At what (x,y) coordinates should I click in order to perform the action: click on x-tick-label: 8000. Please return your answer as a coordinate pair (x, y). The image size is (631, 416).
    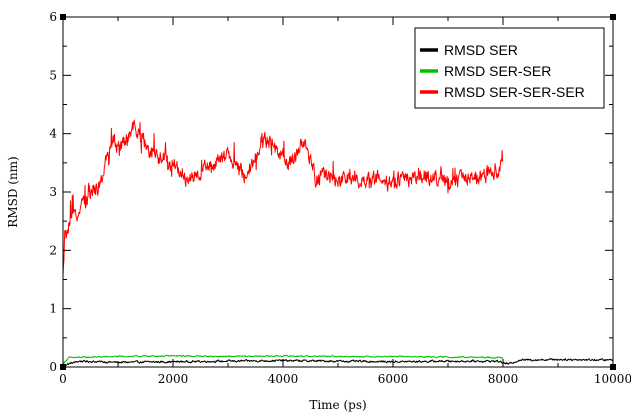
    Looking at the image, I should click on (503, 379).